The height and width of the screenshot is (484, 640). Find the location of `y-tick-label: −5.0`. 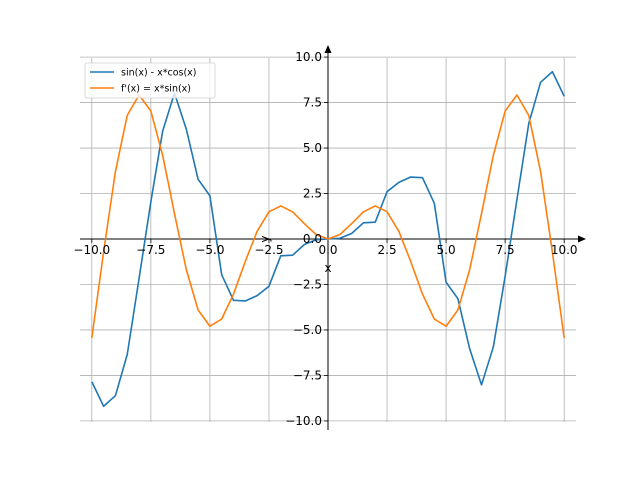

y-tick-label: −5.0 is located at coordinates (307, 330).